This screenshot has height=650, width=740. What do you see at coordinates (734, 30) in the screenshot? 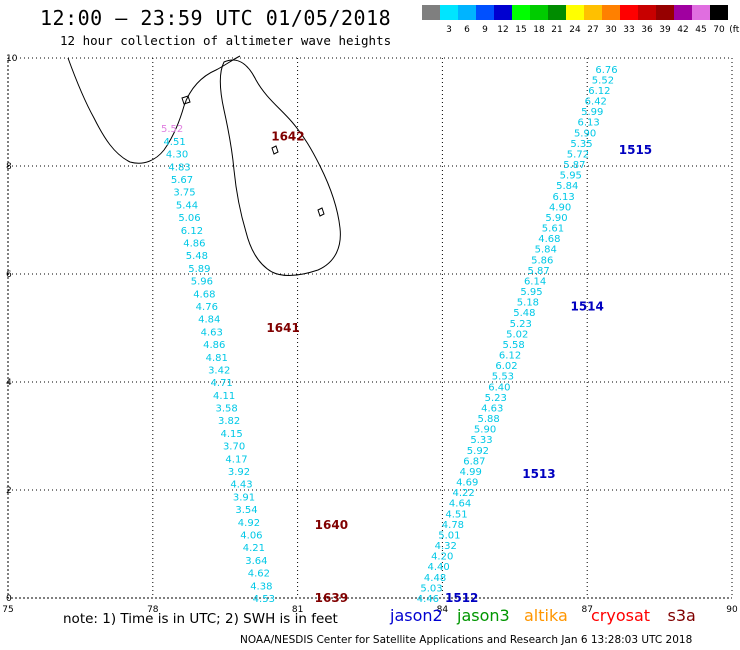
I see `colorbar-unit: (ft)` at bounding box center [734, 30].